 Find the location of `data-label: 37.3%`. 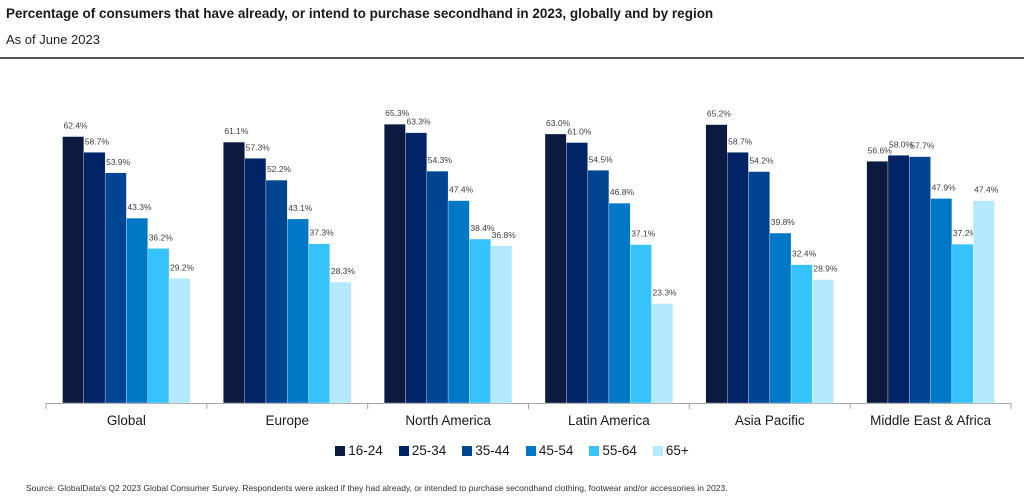

data-label: 37.3% is located at coordinates (322, 233).